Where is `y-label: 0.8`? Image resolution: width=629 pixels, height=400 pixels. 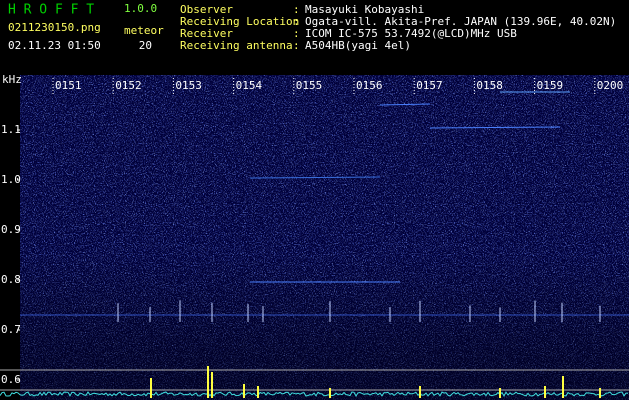
y-label: 0.8 is located at coordinates (11, 279).